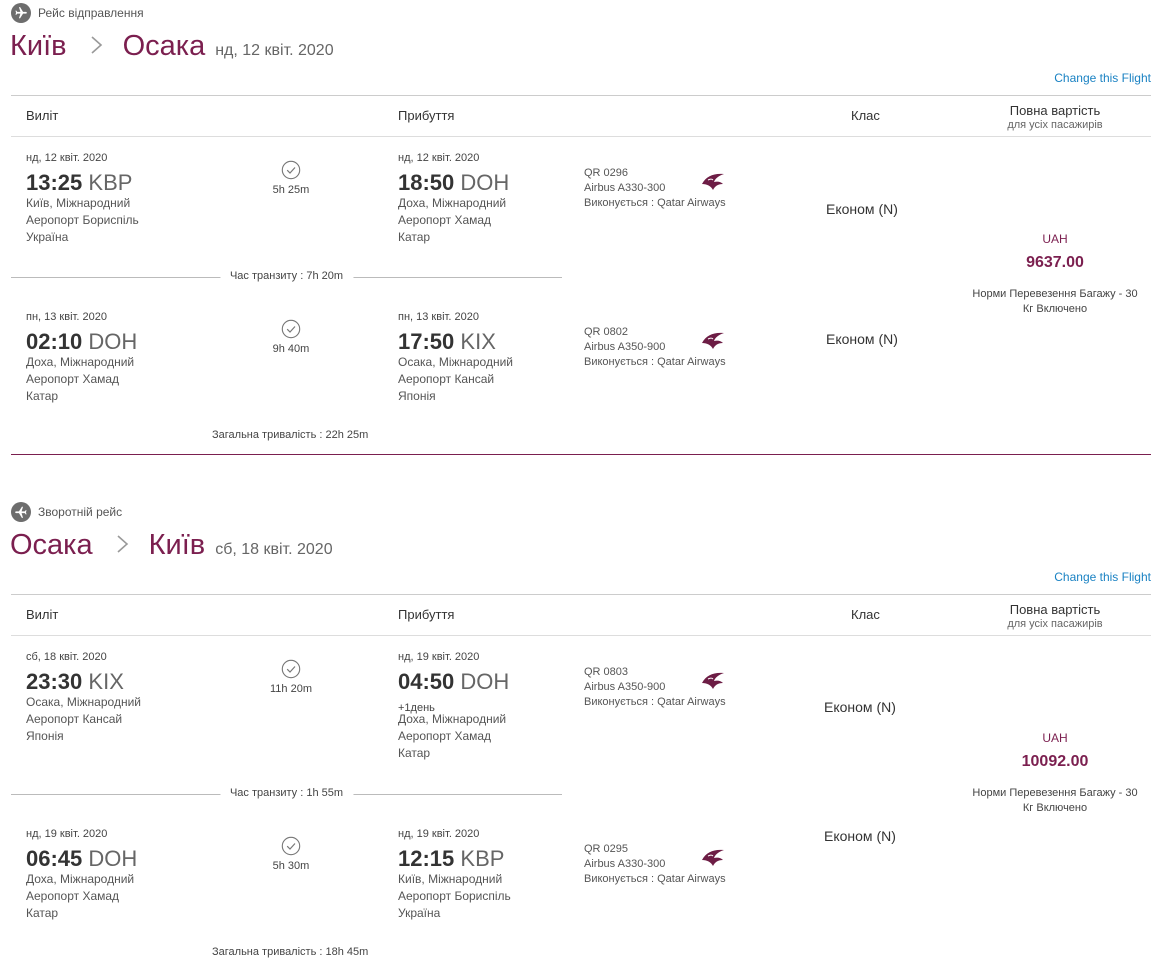 The width and height of the screenshot is (1160, 963). What do you see at coordinates (78, 203) in the screenshot?
I see `departure-city: Київ, Міжнародний` at bounding box center [78, 203].